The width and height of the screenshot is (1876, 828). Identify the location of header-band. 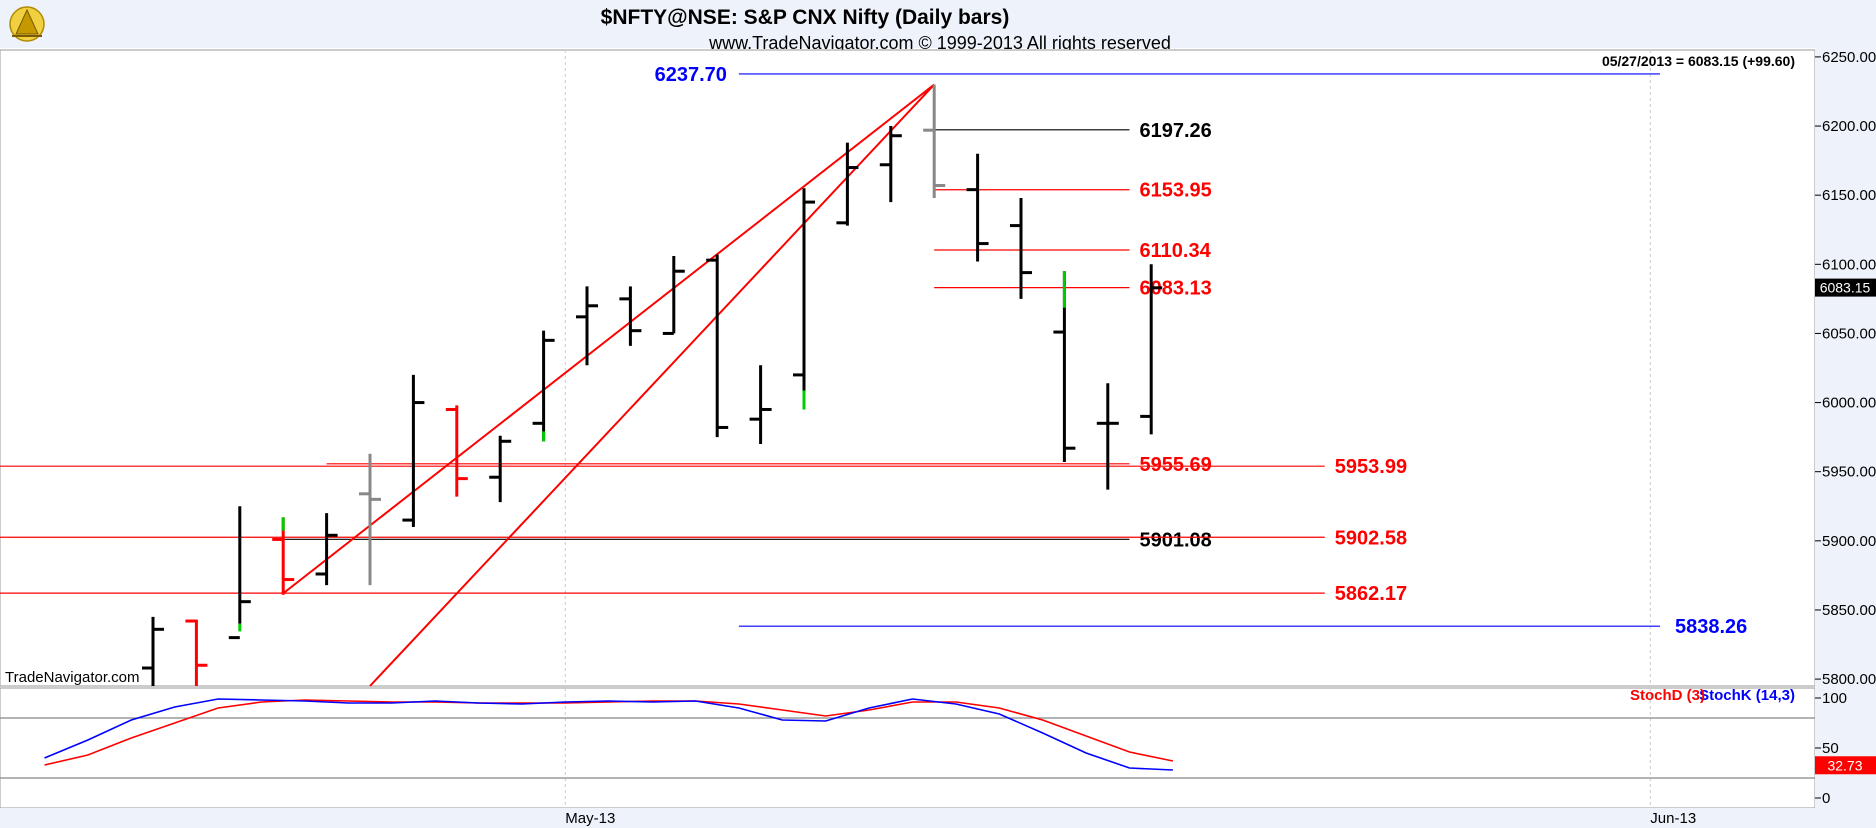
(938, 24).